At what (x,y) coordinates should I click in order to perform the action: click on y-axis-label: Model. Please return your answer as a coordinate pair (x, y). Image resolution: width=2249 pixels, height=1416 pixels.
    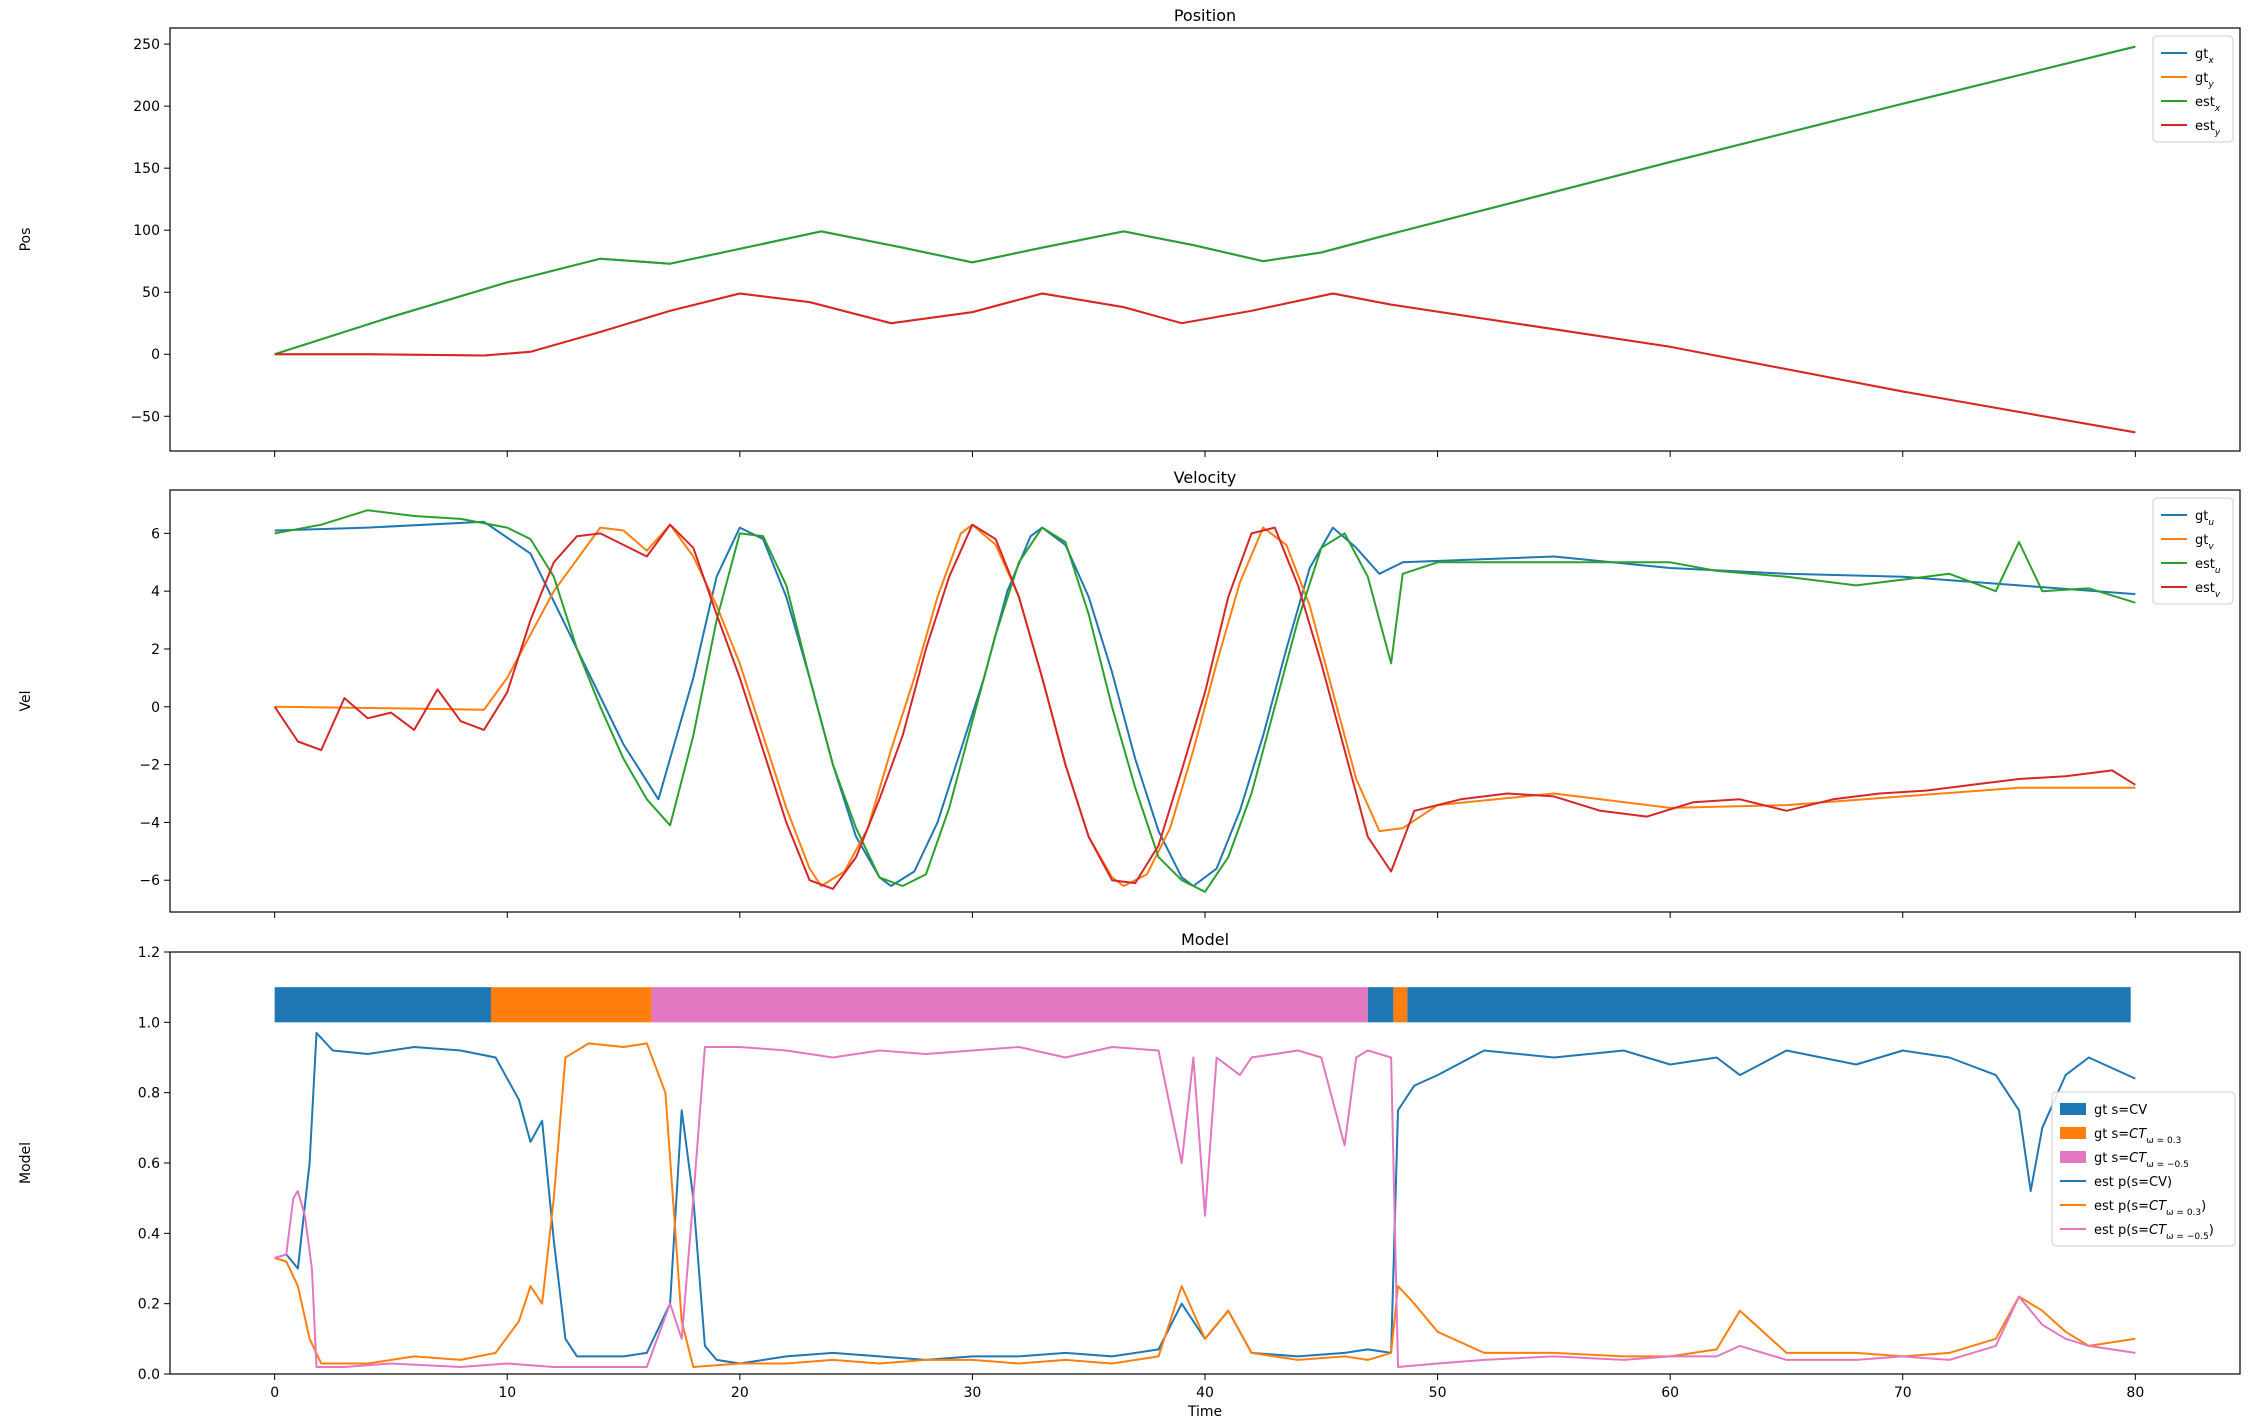
    Looking at the image, I should click on (26, 1163).